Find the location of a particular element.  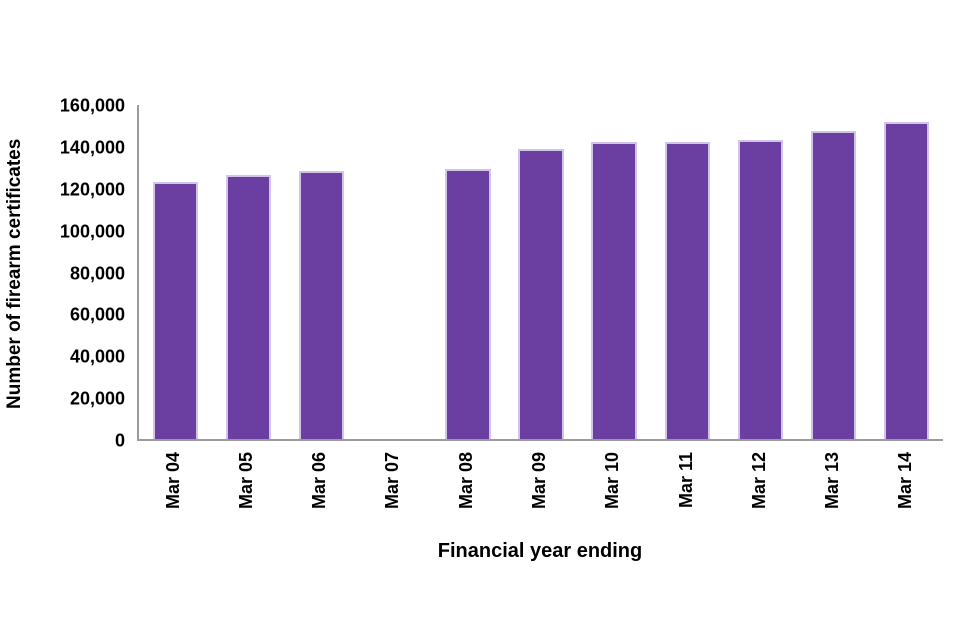

x-tick-label: Mar 14 is located at coordinates (905, 481).